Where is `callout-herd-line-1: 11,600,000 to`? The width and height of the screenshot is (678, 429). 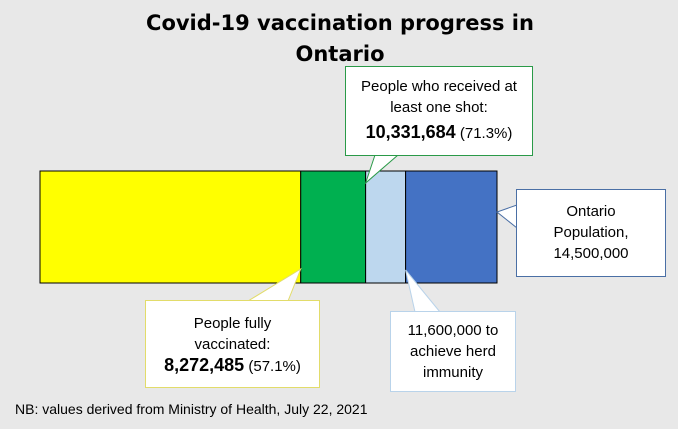
callout-herd-line-1: 11,600,000 to is located at coordinates (453, 330).